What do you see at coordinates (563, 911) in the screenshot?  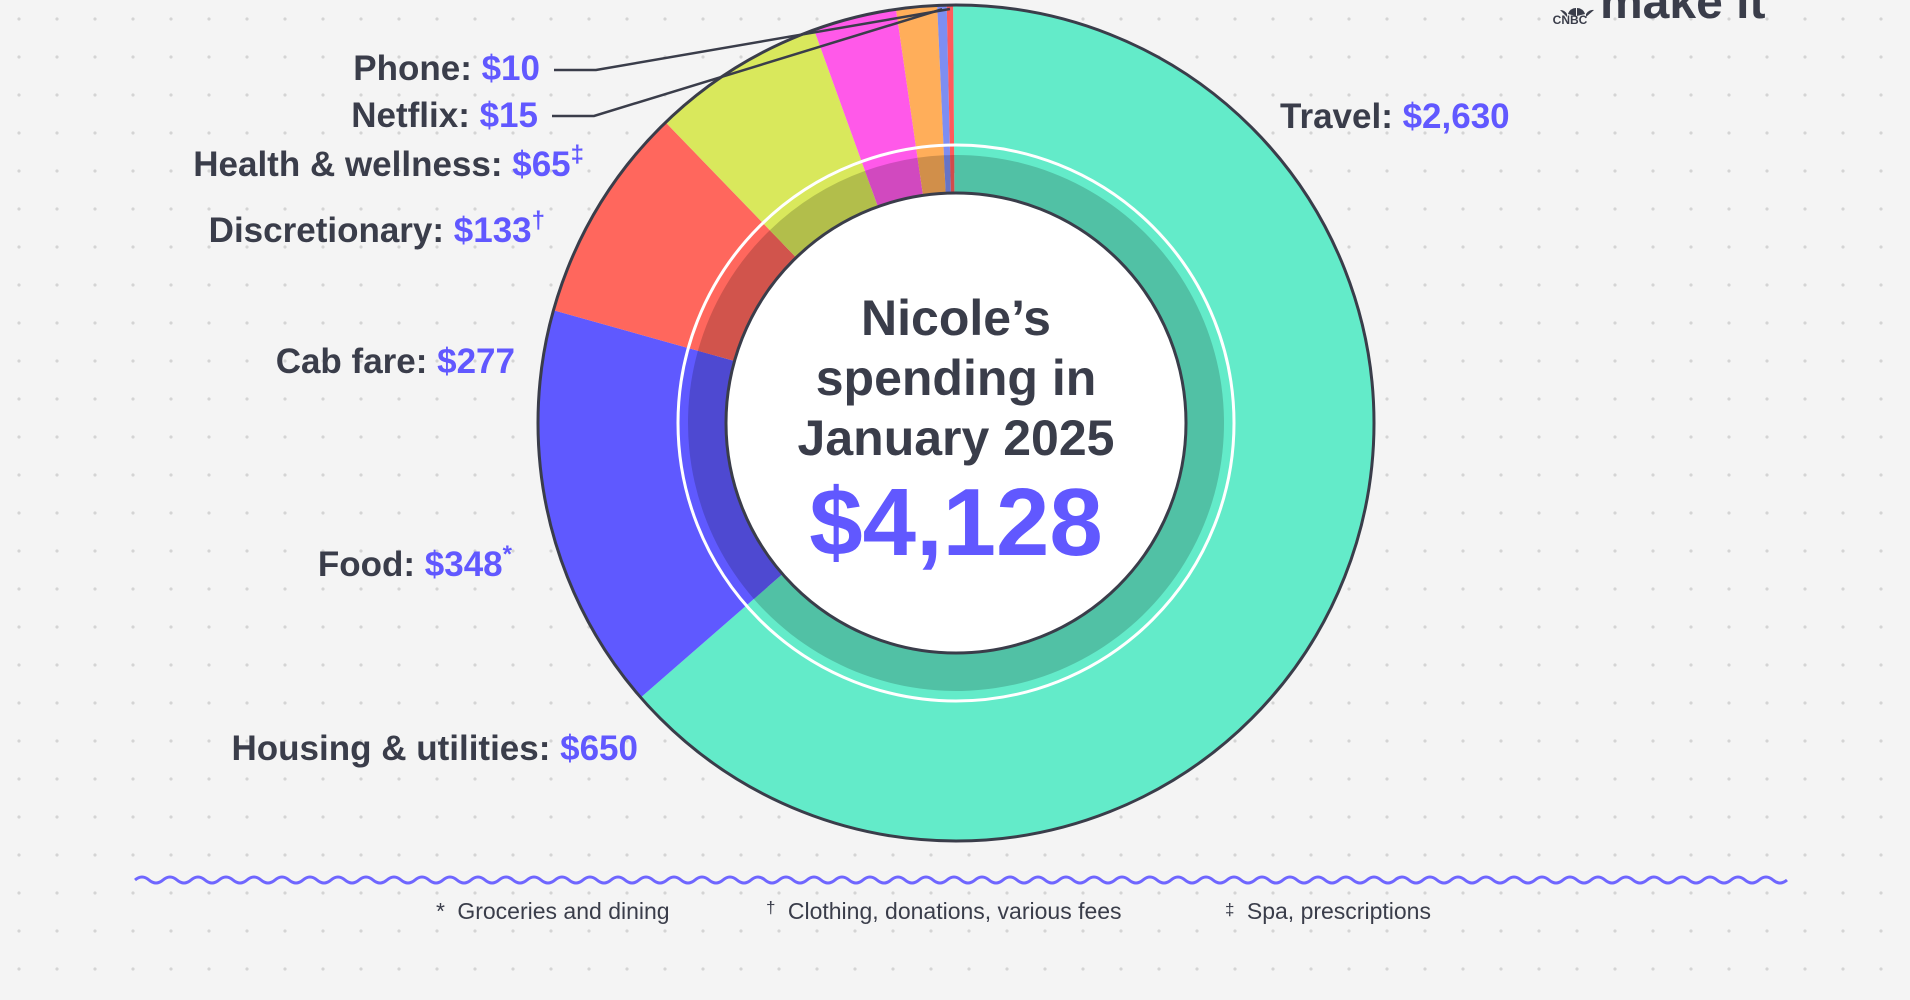 I see `footnote-1-text: Groceries and dining` at bounding box center [563, 911].